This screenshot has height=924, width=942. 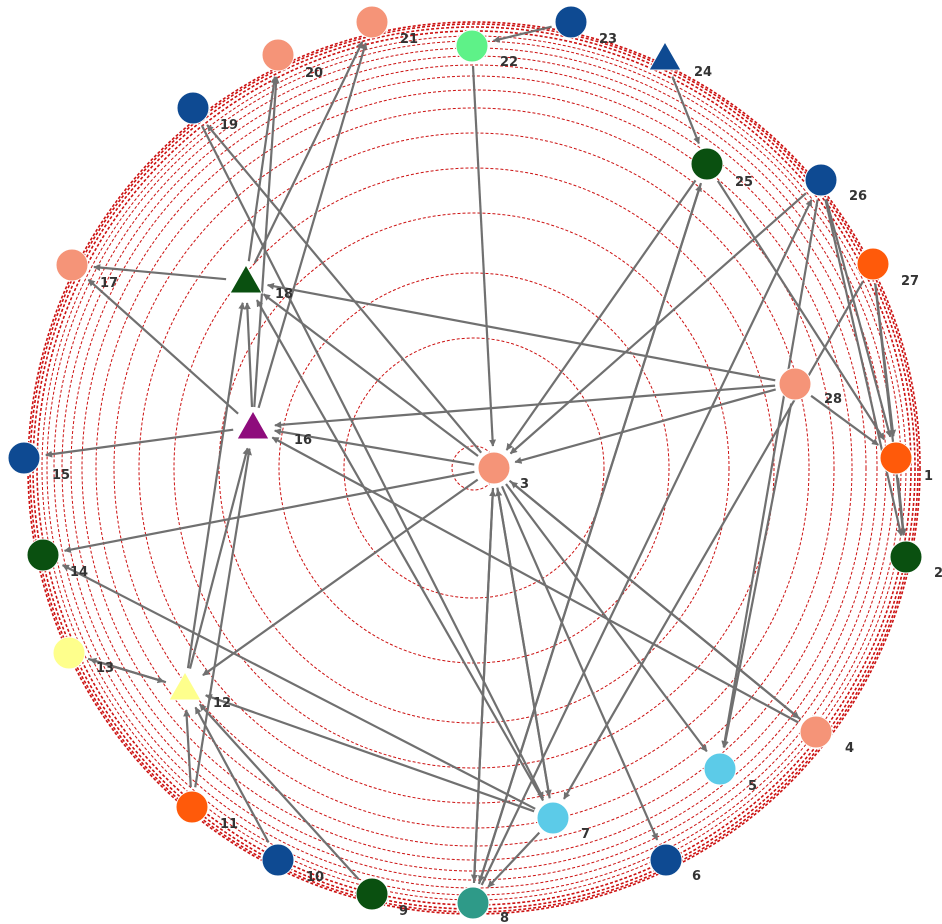 I want to click on node-label-3: 3, so click(x=524, y=484).